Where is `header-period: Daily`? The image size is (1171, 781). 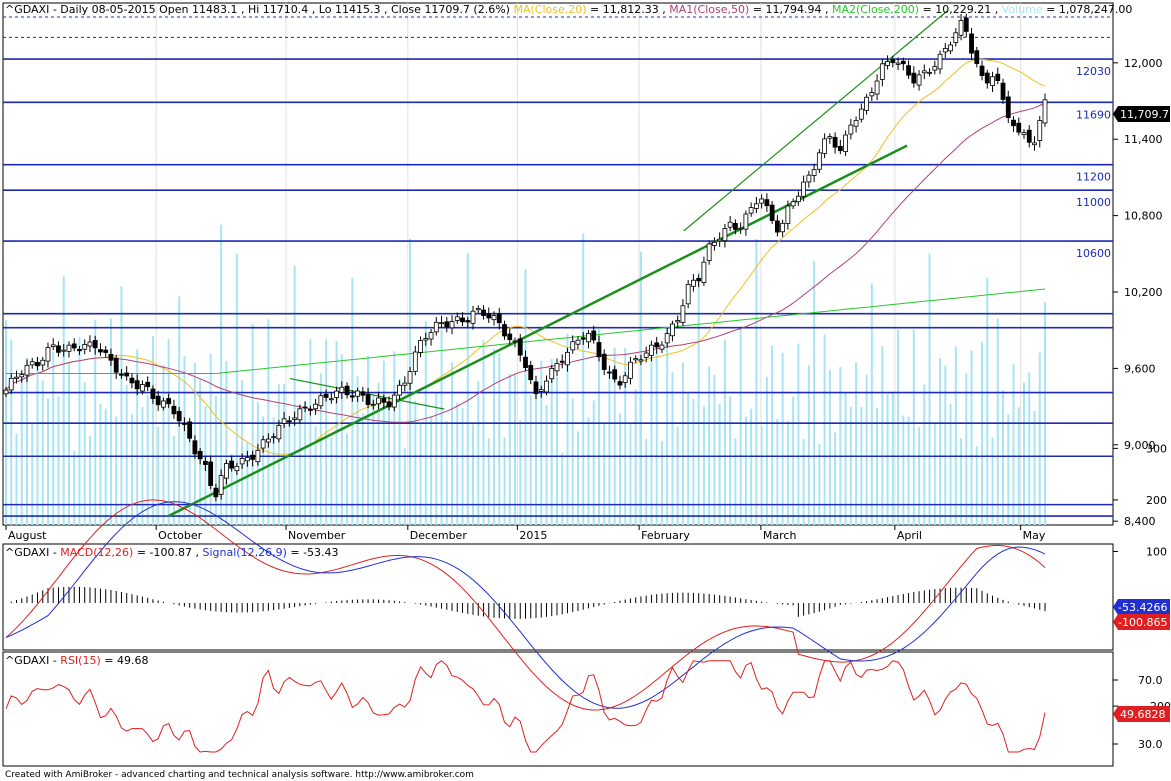 header-period: Daily is located at coordinates (74, 9).